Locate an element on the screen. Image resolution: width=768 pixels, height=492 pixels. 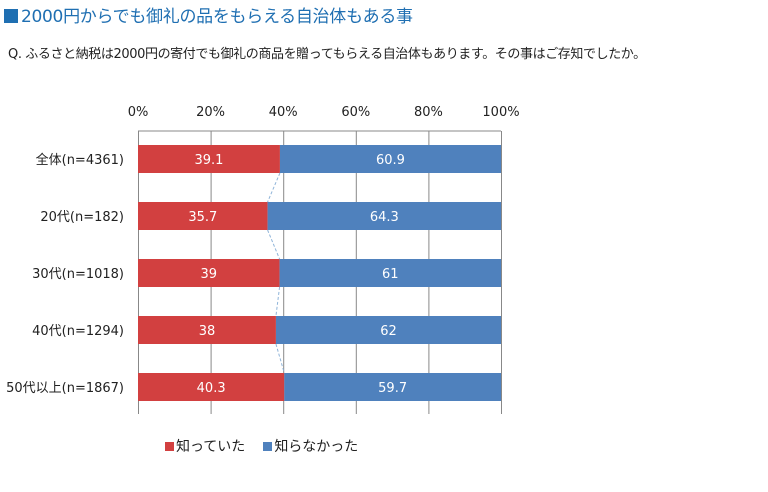
legend-item-did-not-know: 知らなかった is located at coordinates (310, 446).